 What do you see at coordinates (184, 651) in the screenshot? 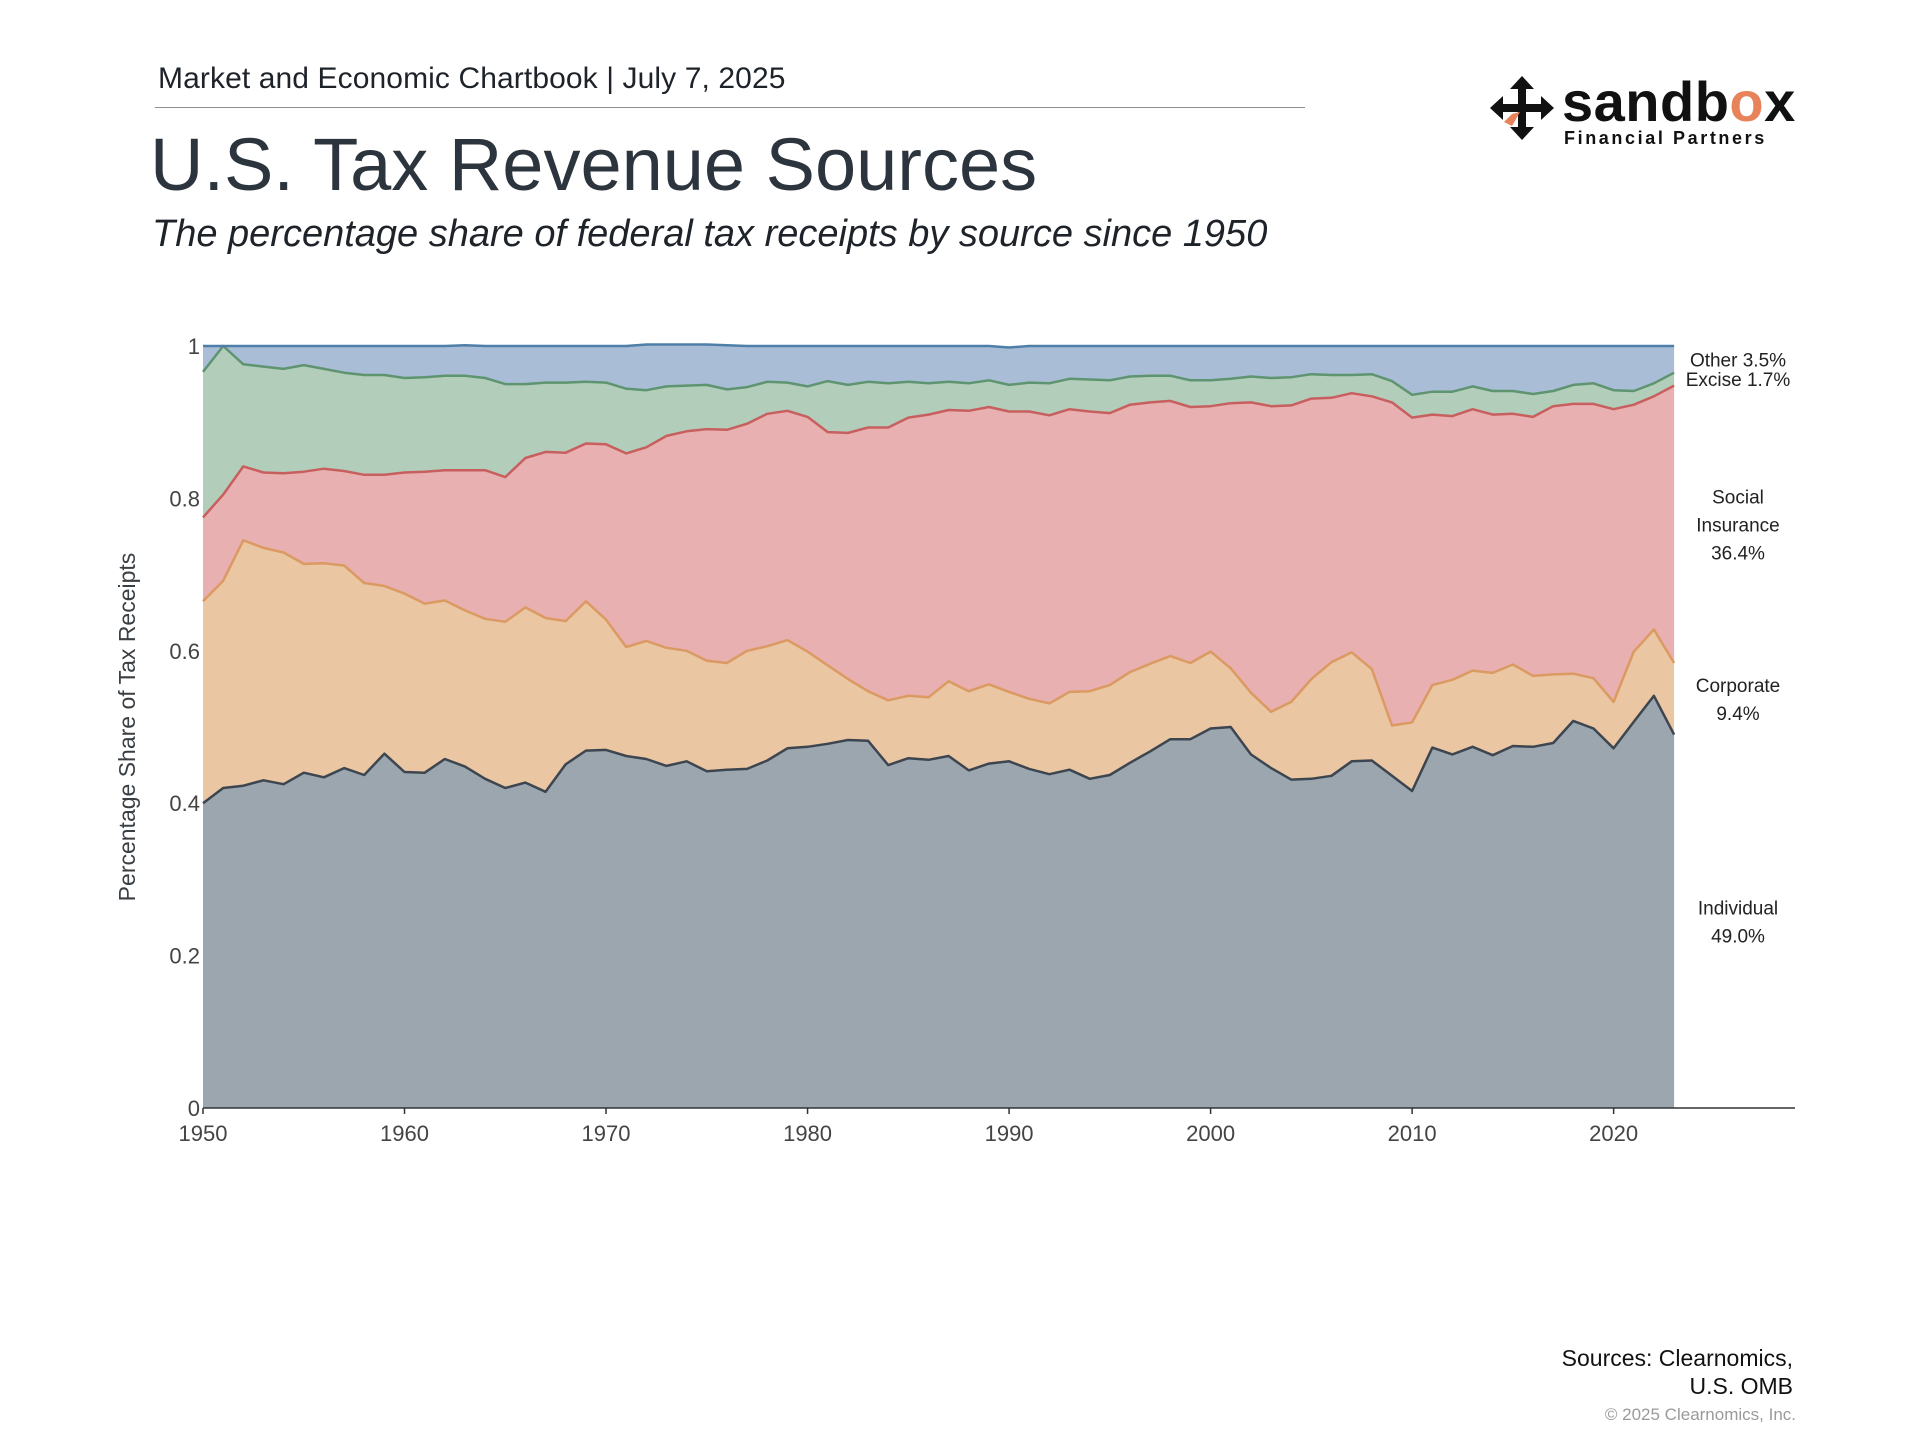
I see `y-tick-label: 0.6` at bounding box center [184, 651].